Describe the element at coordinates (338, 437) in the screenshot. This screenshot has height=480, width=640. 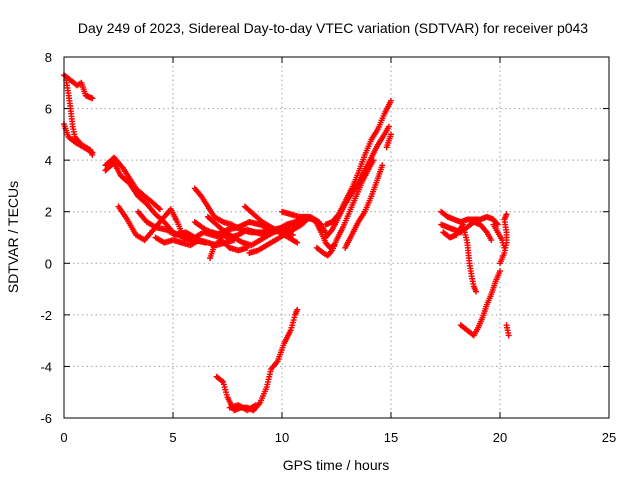
I see `x-tick-labels: 0 5 10 15 20 25` at that location.